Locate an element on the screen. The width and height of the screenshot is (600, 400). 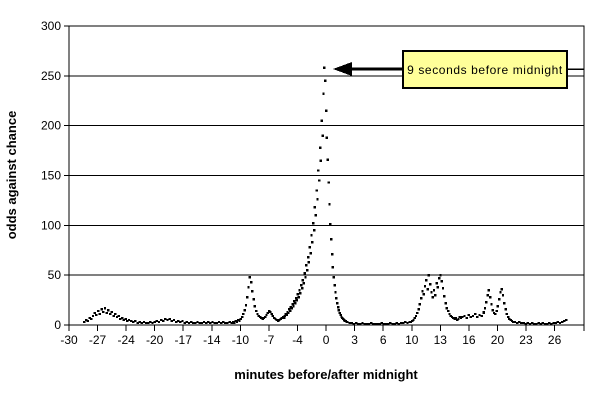
x-tick-label: -10 is located at coordinates (241, 340).